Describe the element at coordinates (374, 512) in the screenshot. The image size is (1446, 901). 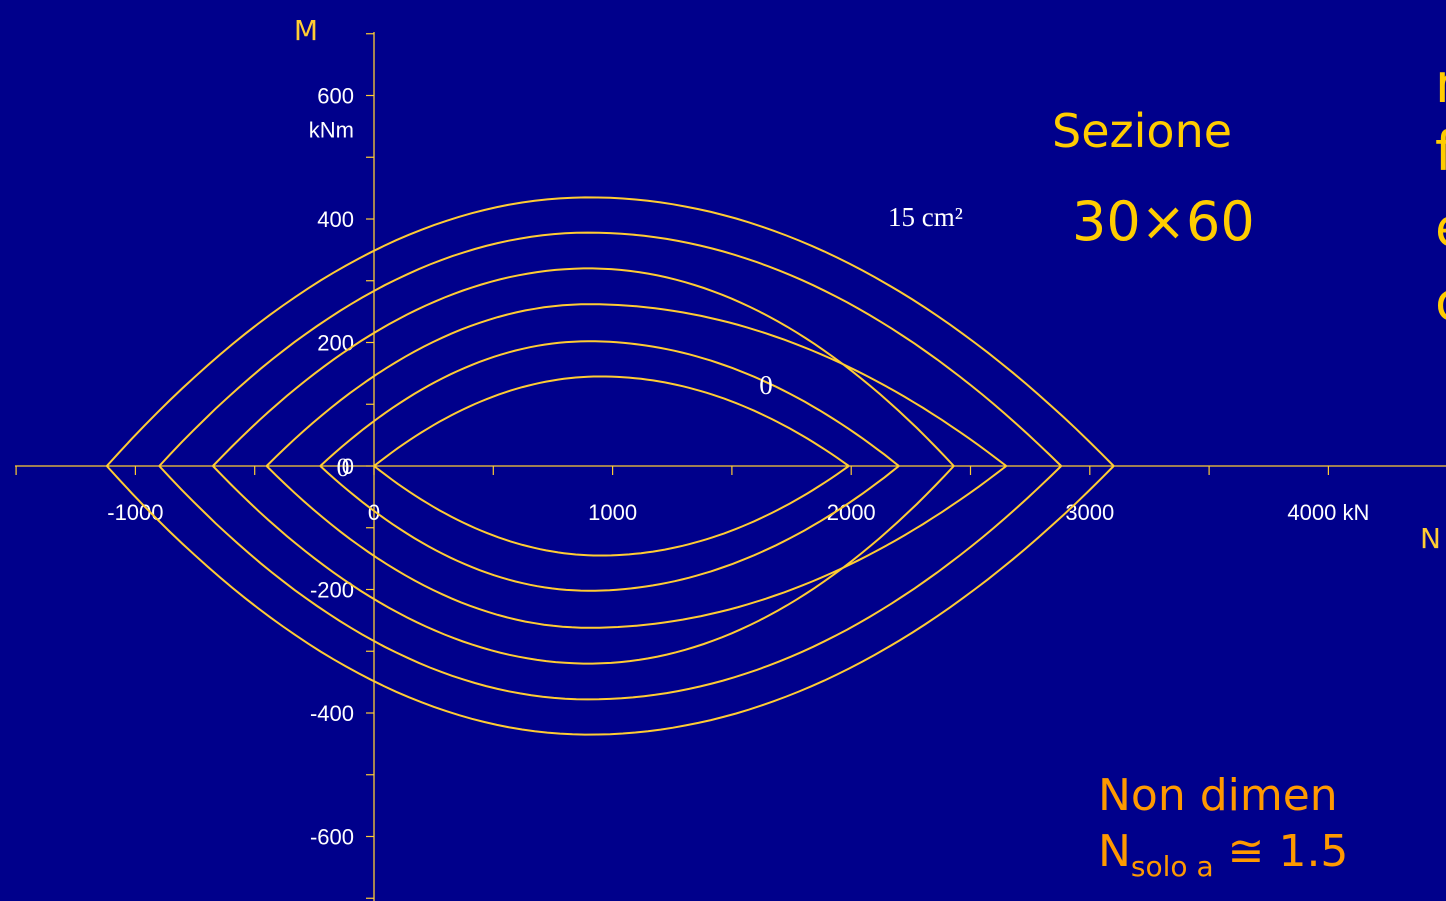
I see `x-tick-label: 0` at that location.